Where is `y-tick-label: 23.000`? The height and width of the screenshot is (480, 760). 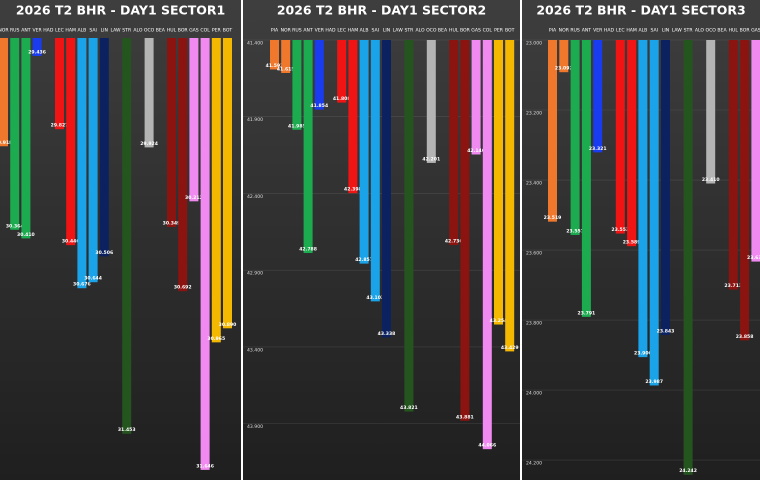
y-tick-label: 23.000 is located at coordinates (534, 44).